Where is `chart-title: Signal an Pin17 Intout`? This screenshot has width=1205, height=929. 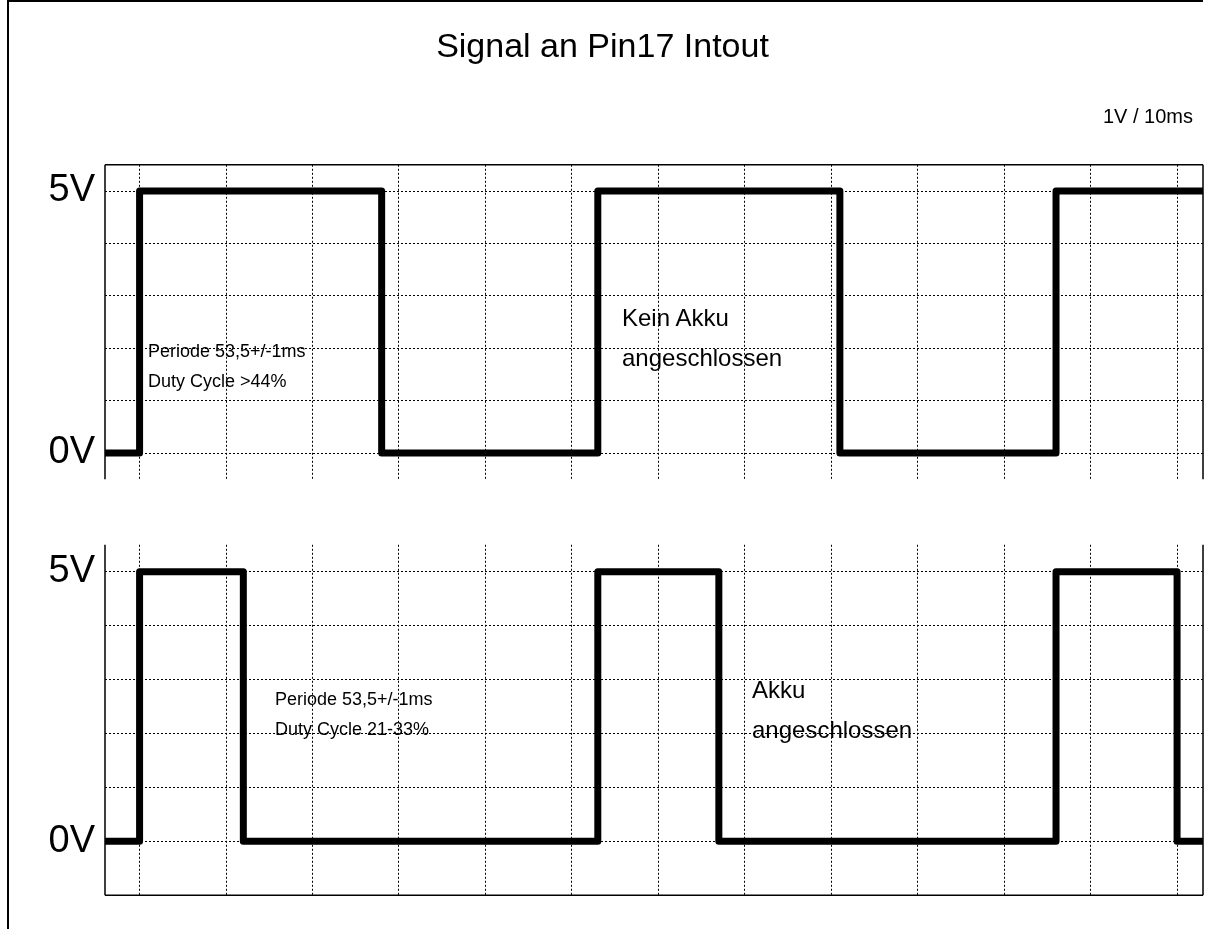 chart-title: Signal an Pin17 Intout is located at coordinates (602, 45).